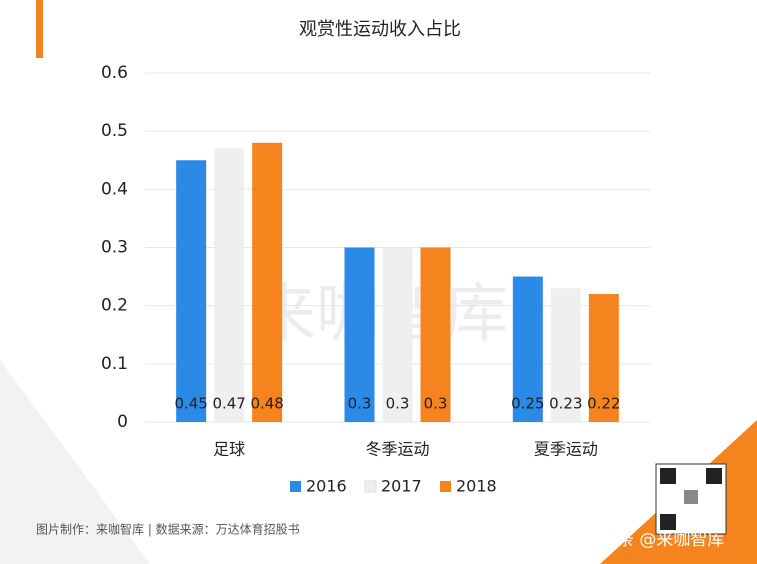  Describe the element at coordinates (401, 486) in the screenshot. I see `legend-label: 2017` at that location.